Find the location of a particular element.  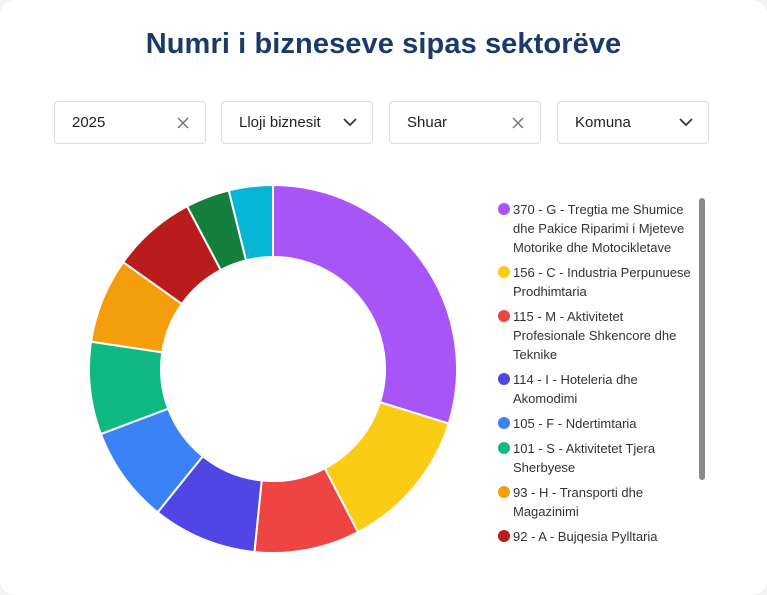

legend-item: 92 - A - Bujqesia Pylltaria is located at coordinates (598, 536).